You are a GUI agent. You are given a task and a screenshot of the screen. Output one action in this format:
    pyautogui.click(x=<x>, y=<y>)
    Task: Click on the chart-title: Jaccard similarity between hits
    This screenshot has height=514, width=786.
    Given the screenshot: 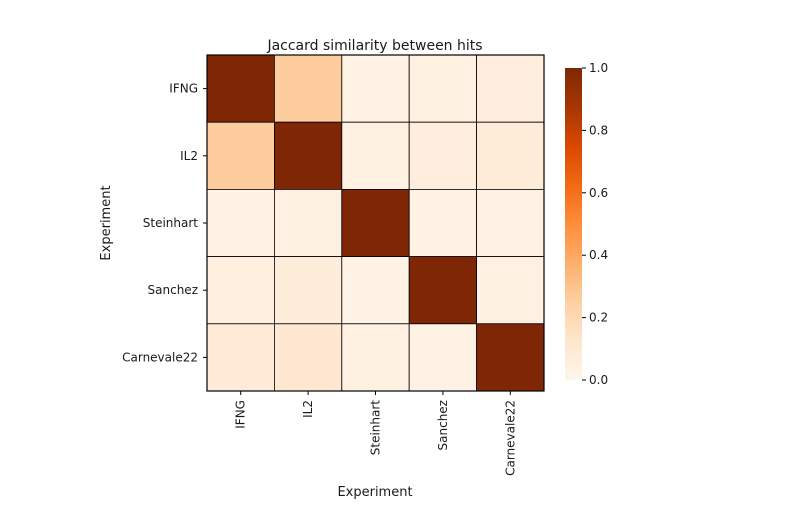 What is the action you would take?
    pyautogui.click(x=374, y=46)
    